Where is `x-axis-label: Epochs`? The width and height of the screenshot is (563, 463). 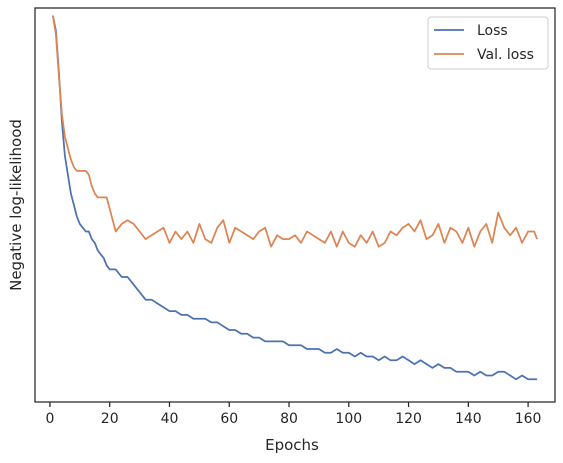 x-axis-label: Epochs is located at coordinates (292, 445).